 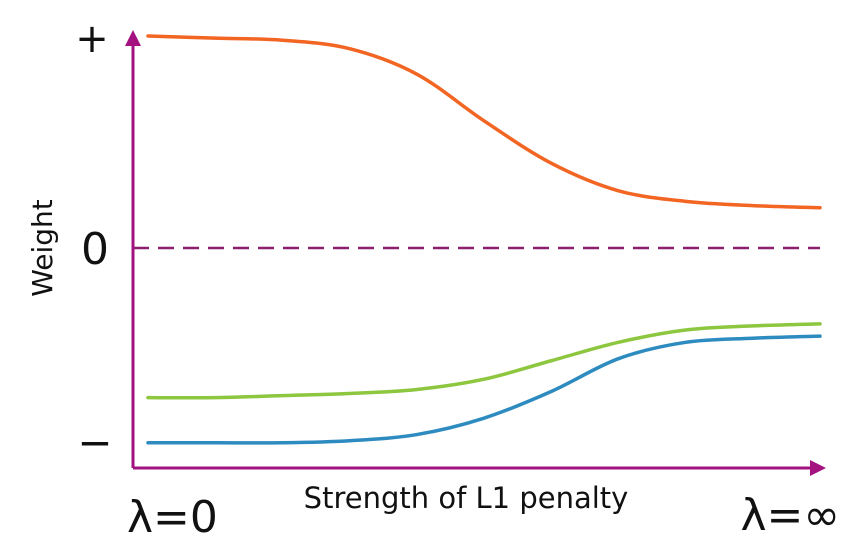 What do you see at coordinates (466, 498) in the screenshot?
I see `x-axis-label: Strength of L1 penalty` at bounding box center [466, 498].